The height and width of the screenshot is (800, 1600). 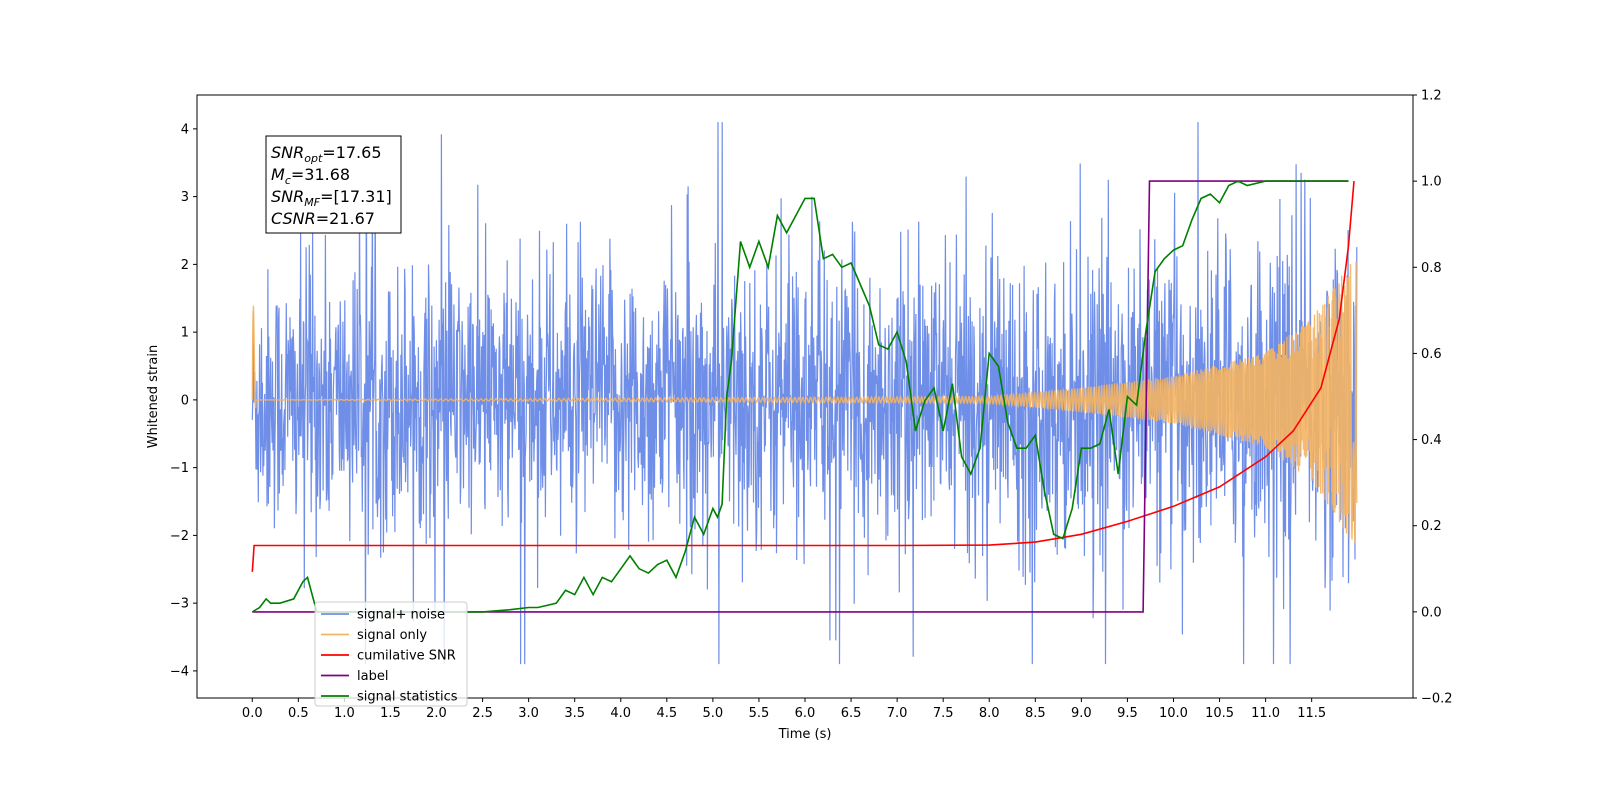 What do you see at coordinates (528, 713) in the screenshot?
I see `x-tick-label: 3.0` at bounding box center [528, 713].